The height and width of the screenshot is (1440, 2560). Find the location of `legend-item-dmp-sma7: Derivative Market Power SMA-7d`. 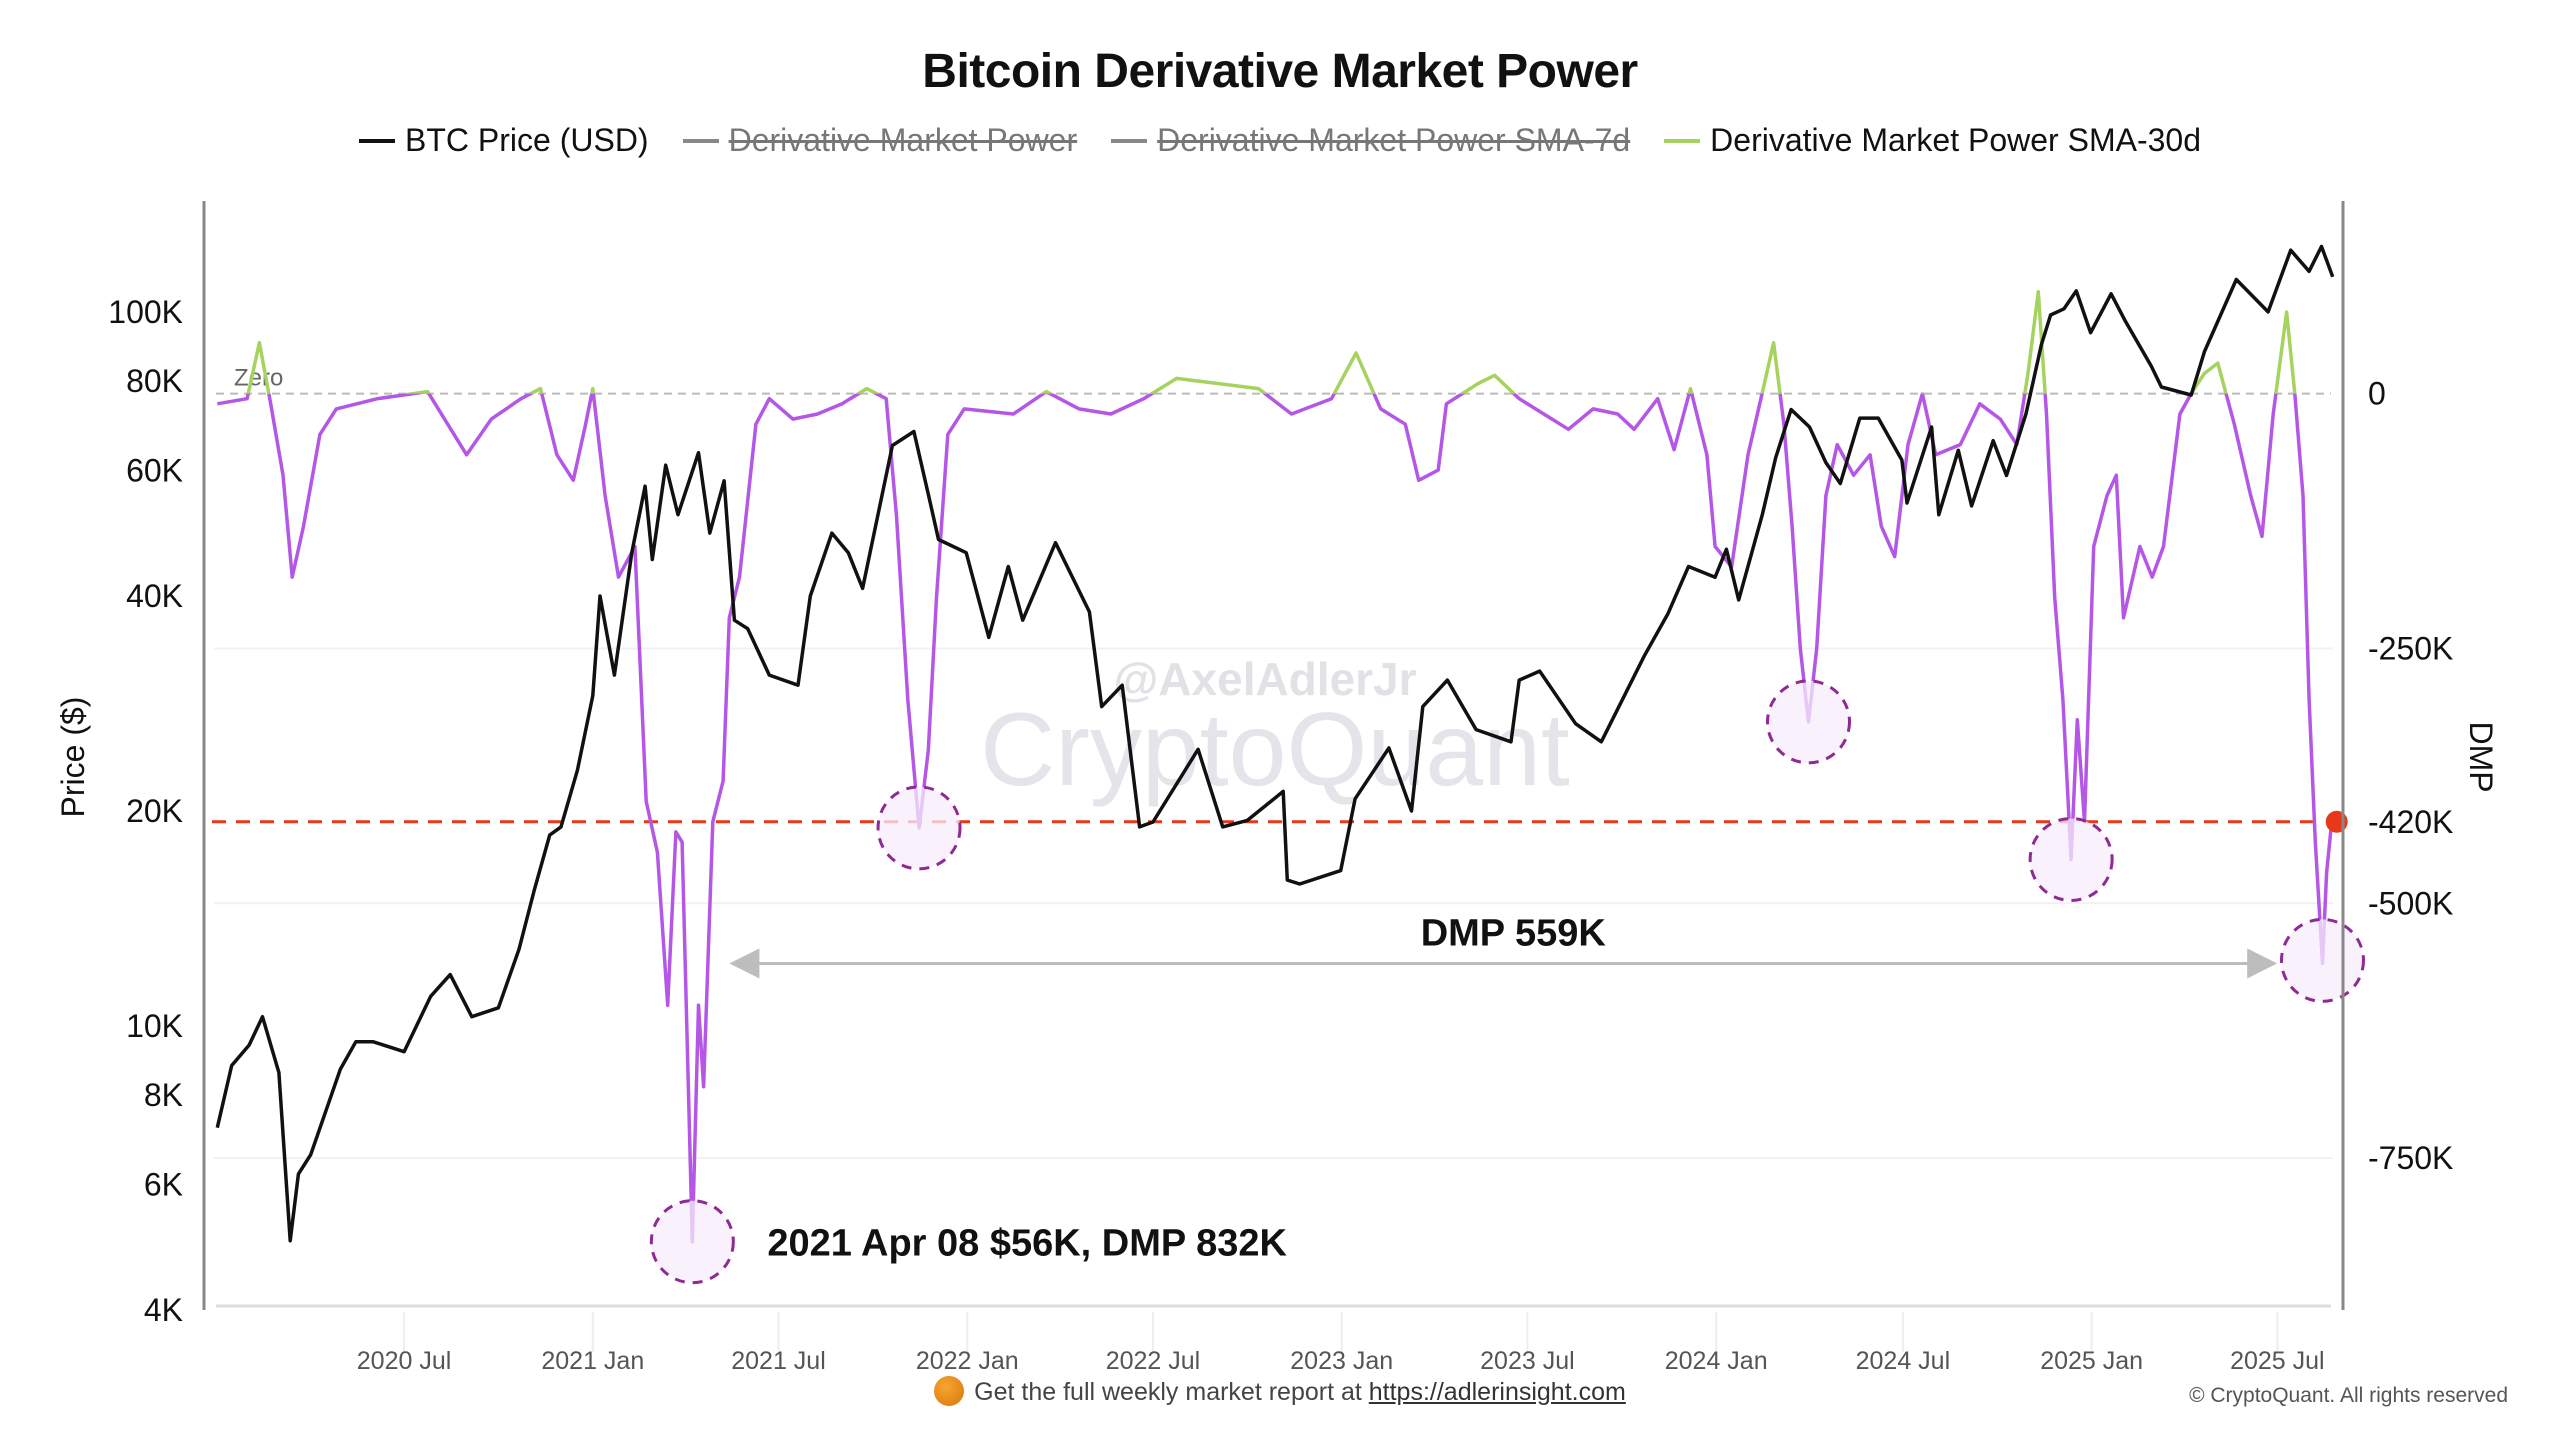

legend-item-dmp-sma7: Derivative Market Power SMA-7d is located at coordinates (1370, 140).